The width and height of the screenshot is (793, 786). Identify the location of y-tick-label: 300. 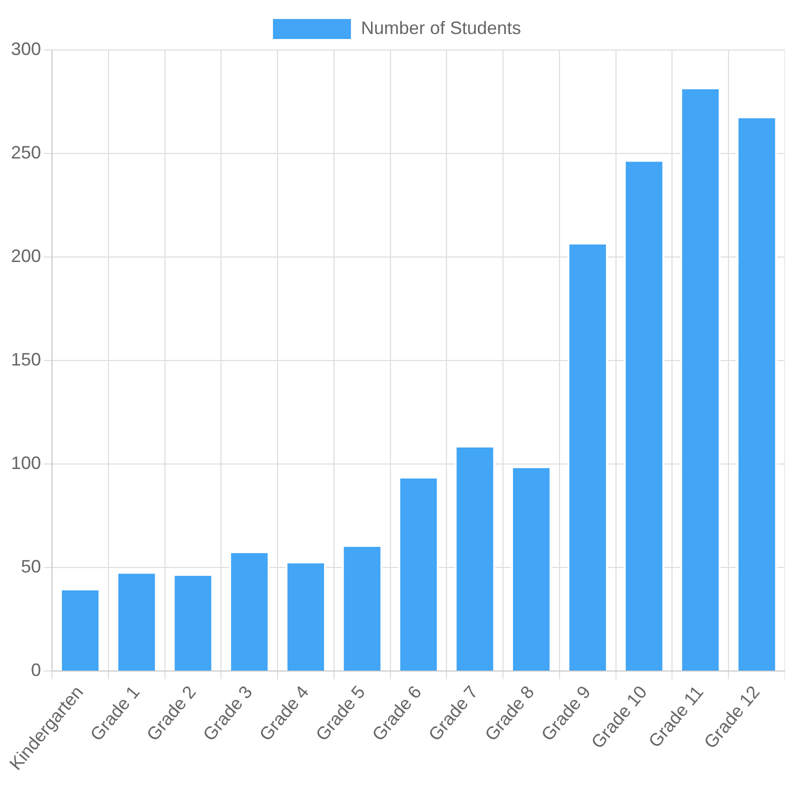
(26, 48).